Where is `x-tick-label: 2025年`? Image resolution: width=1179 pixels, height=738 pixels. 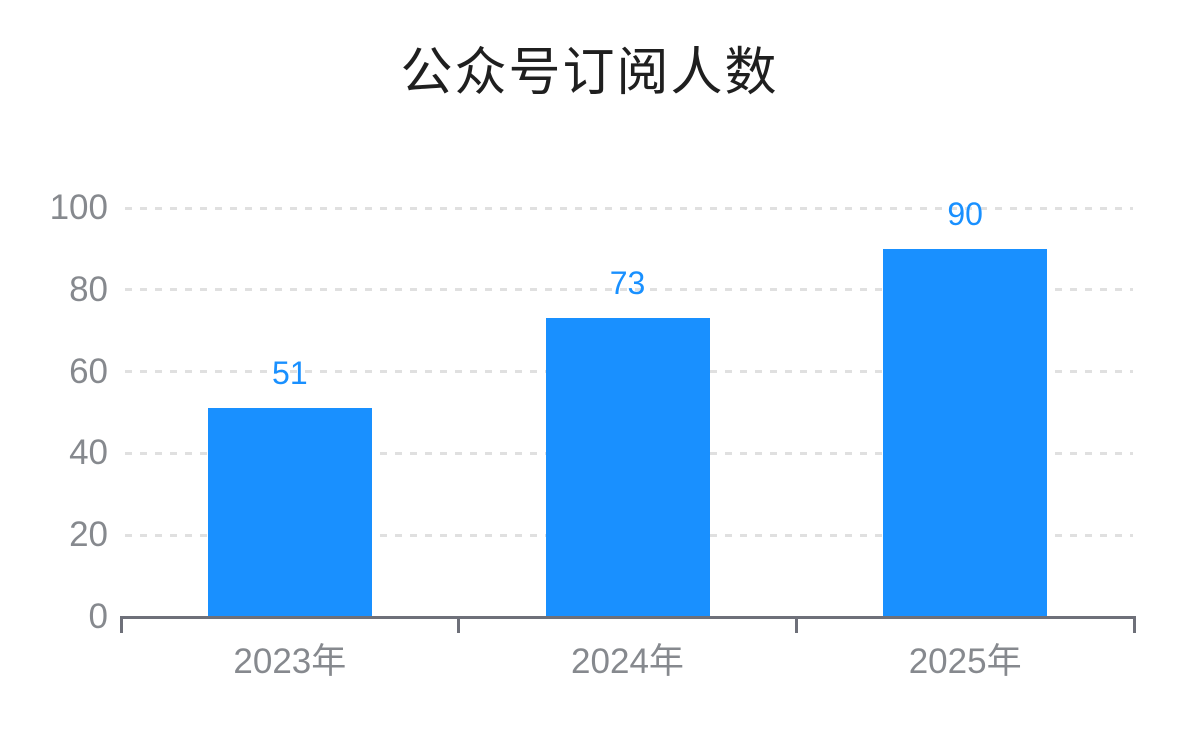
x-tick-label: 2025年 is located at coordinates (965, 661).